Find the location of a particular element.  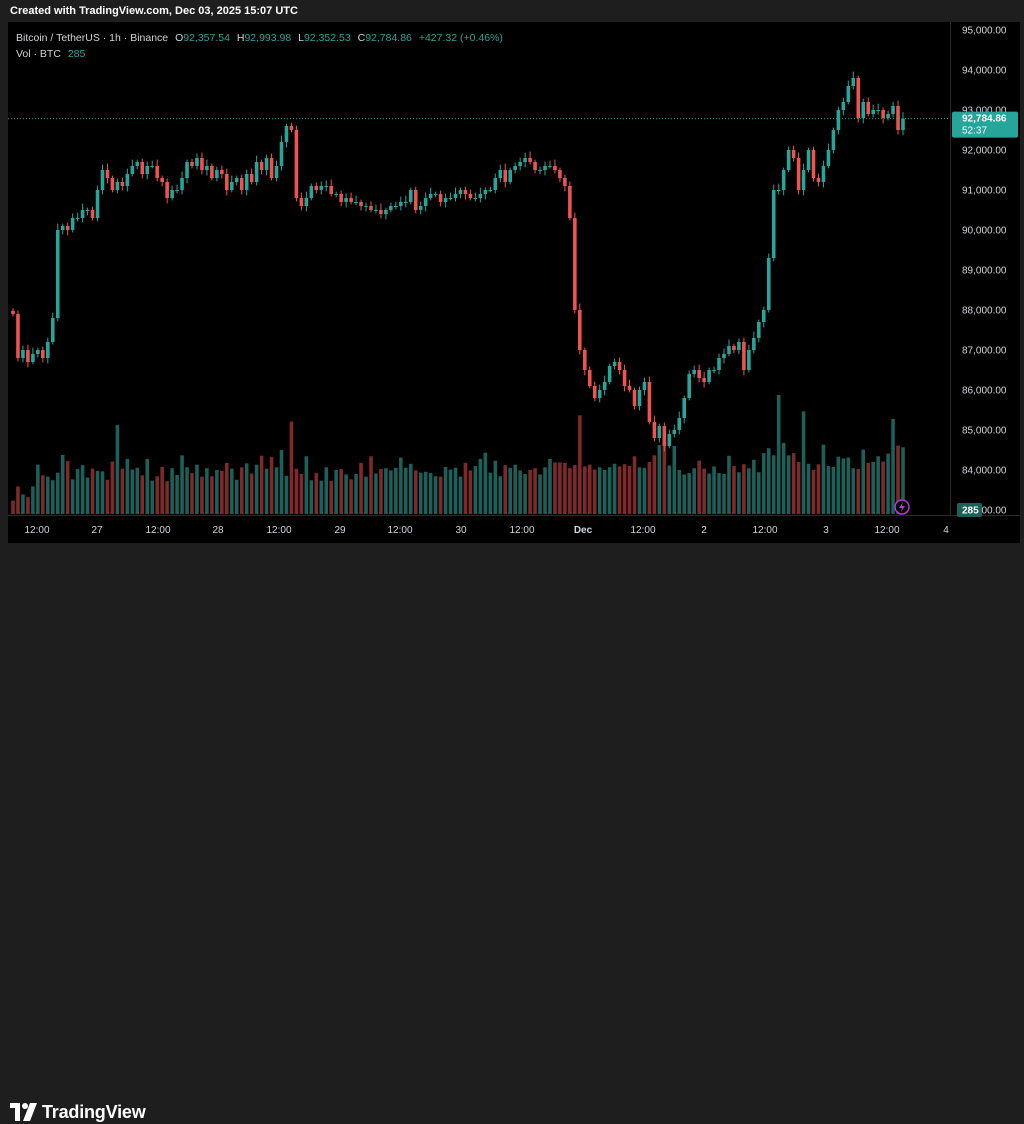

time-tick-label: 30 is located at coordinates (461, 530).